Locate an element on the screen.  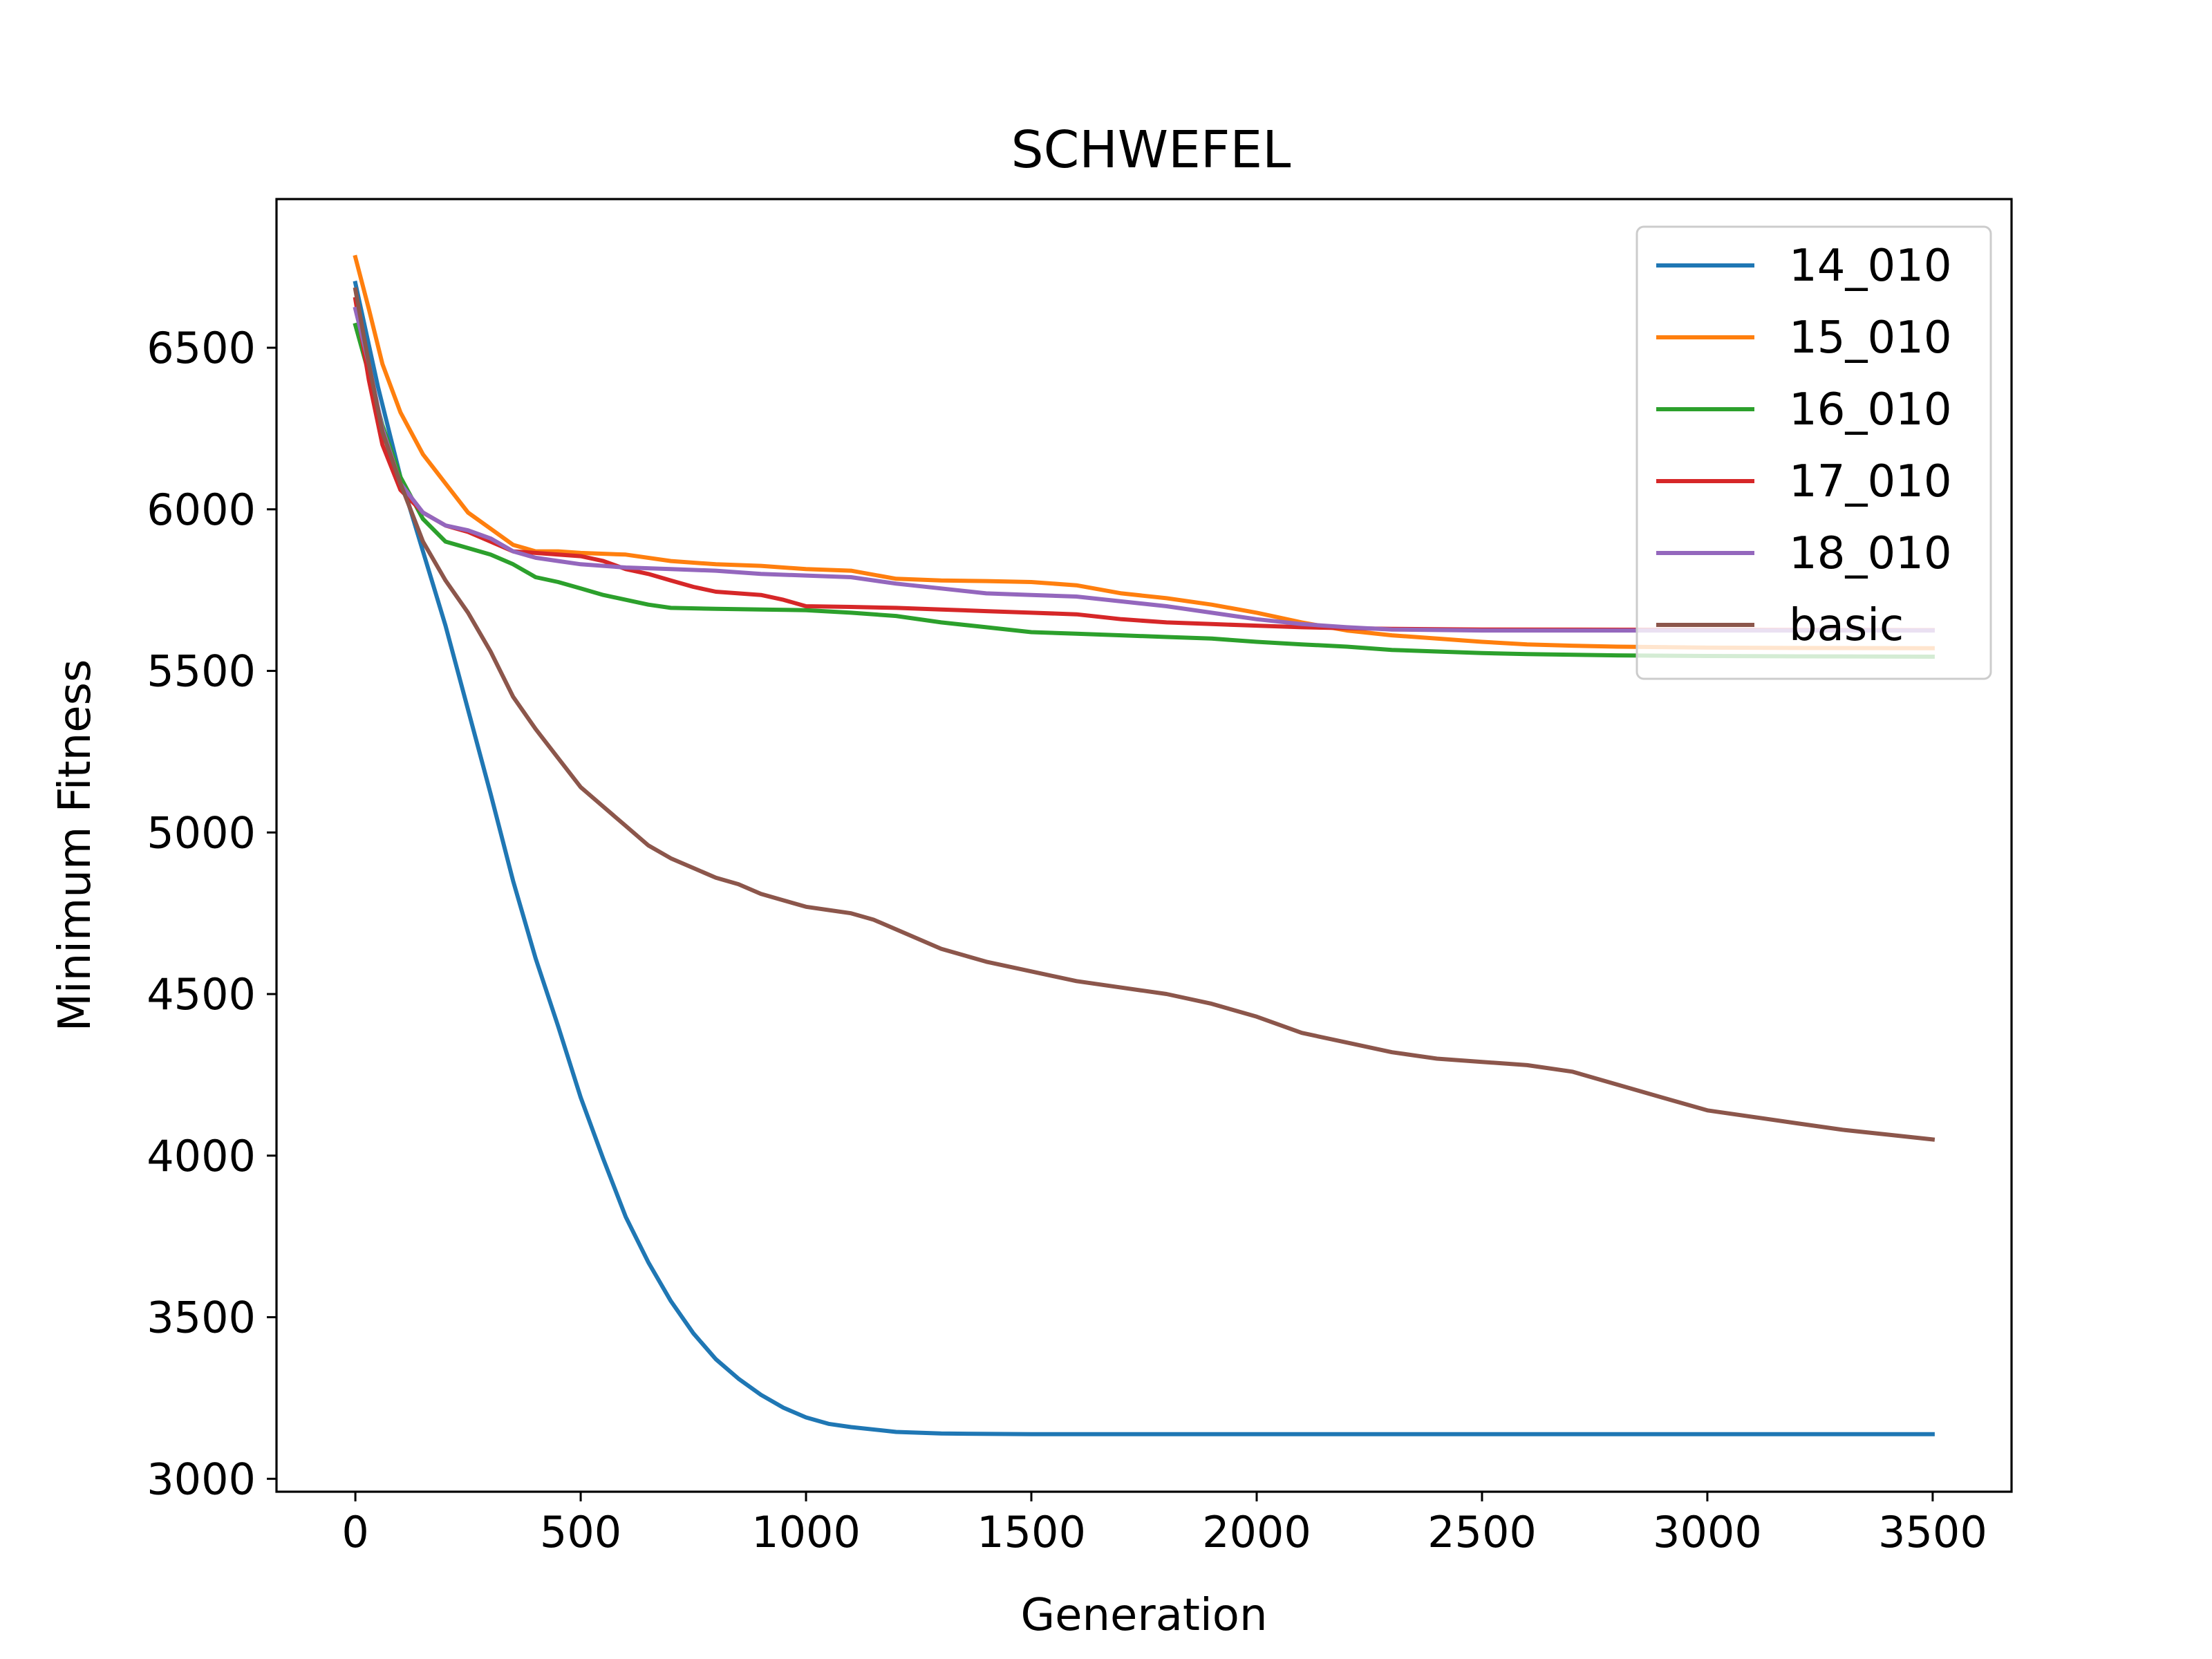
y-tick-label: 3500 is located at coordinates (201, 1318).